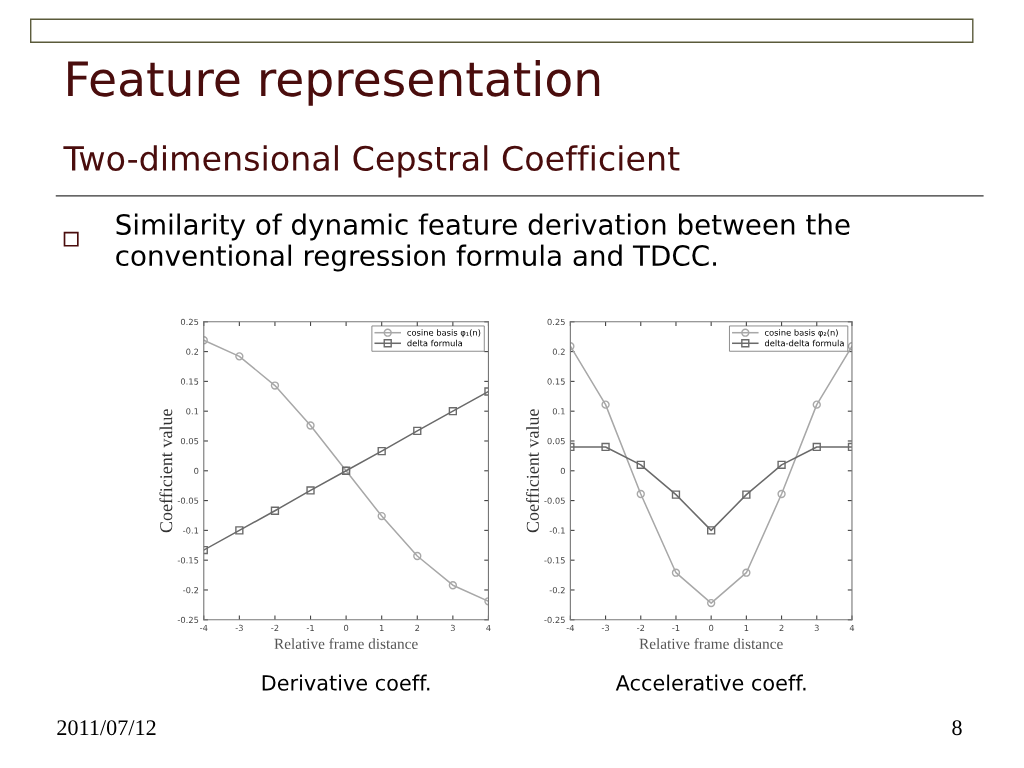 The height and width of the screenshot is (768, 1024). What do you see at coordinates (346, 682) in the screenshot?
I see `text: Derivative coeff.` at bounding box center [346, 682].